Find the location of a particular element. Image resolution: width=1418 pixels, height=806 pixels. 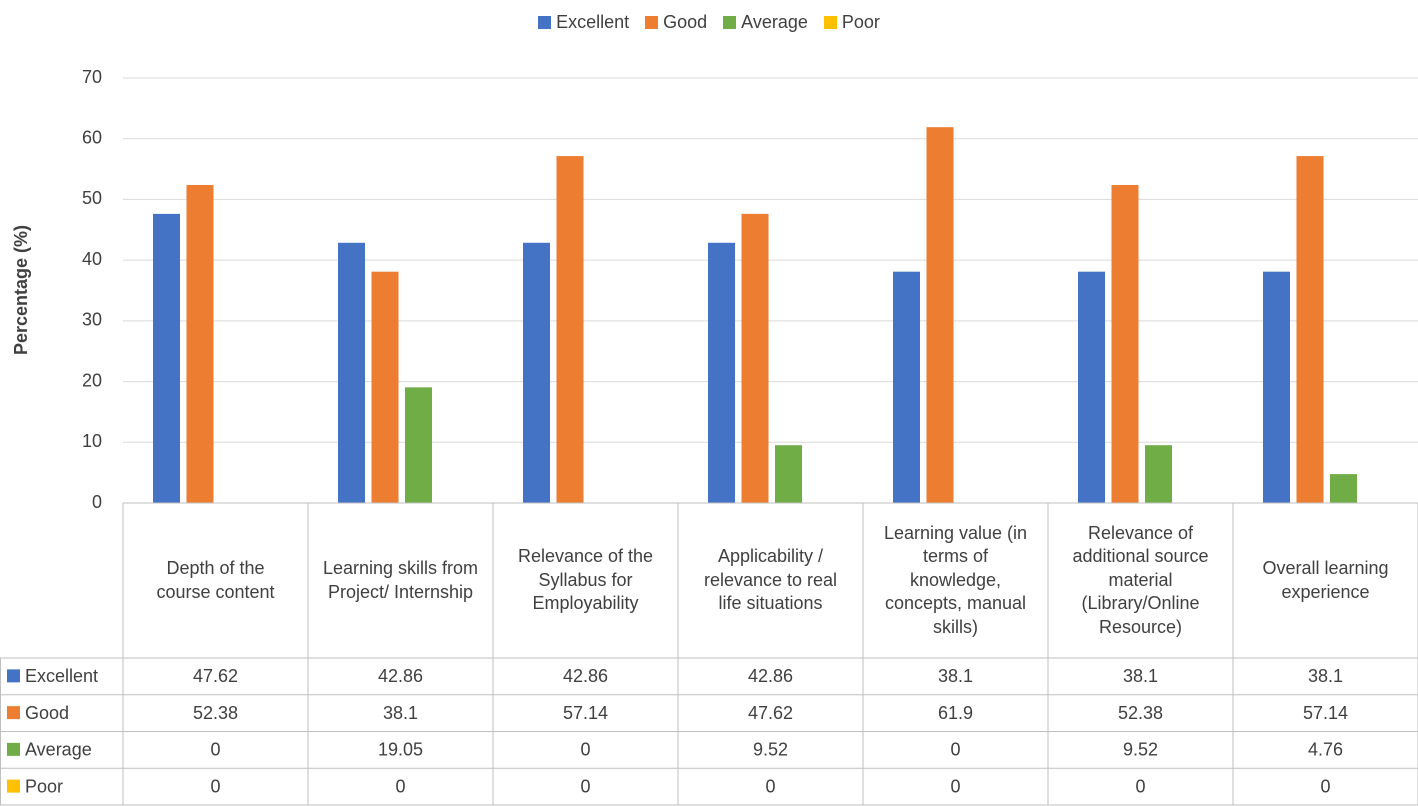

y-axis-title: Percentage (%) is located at coordinates (21, 290).